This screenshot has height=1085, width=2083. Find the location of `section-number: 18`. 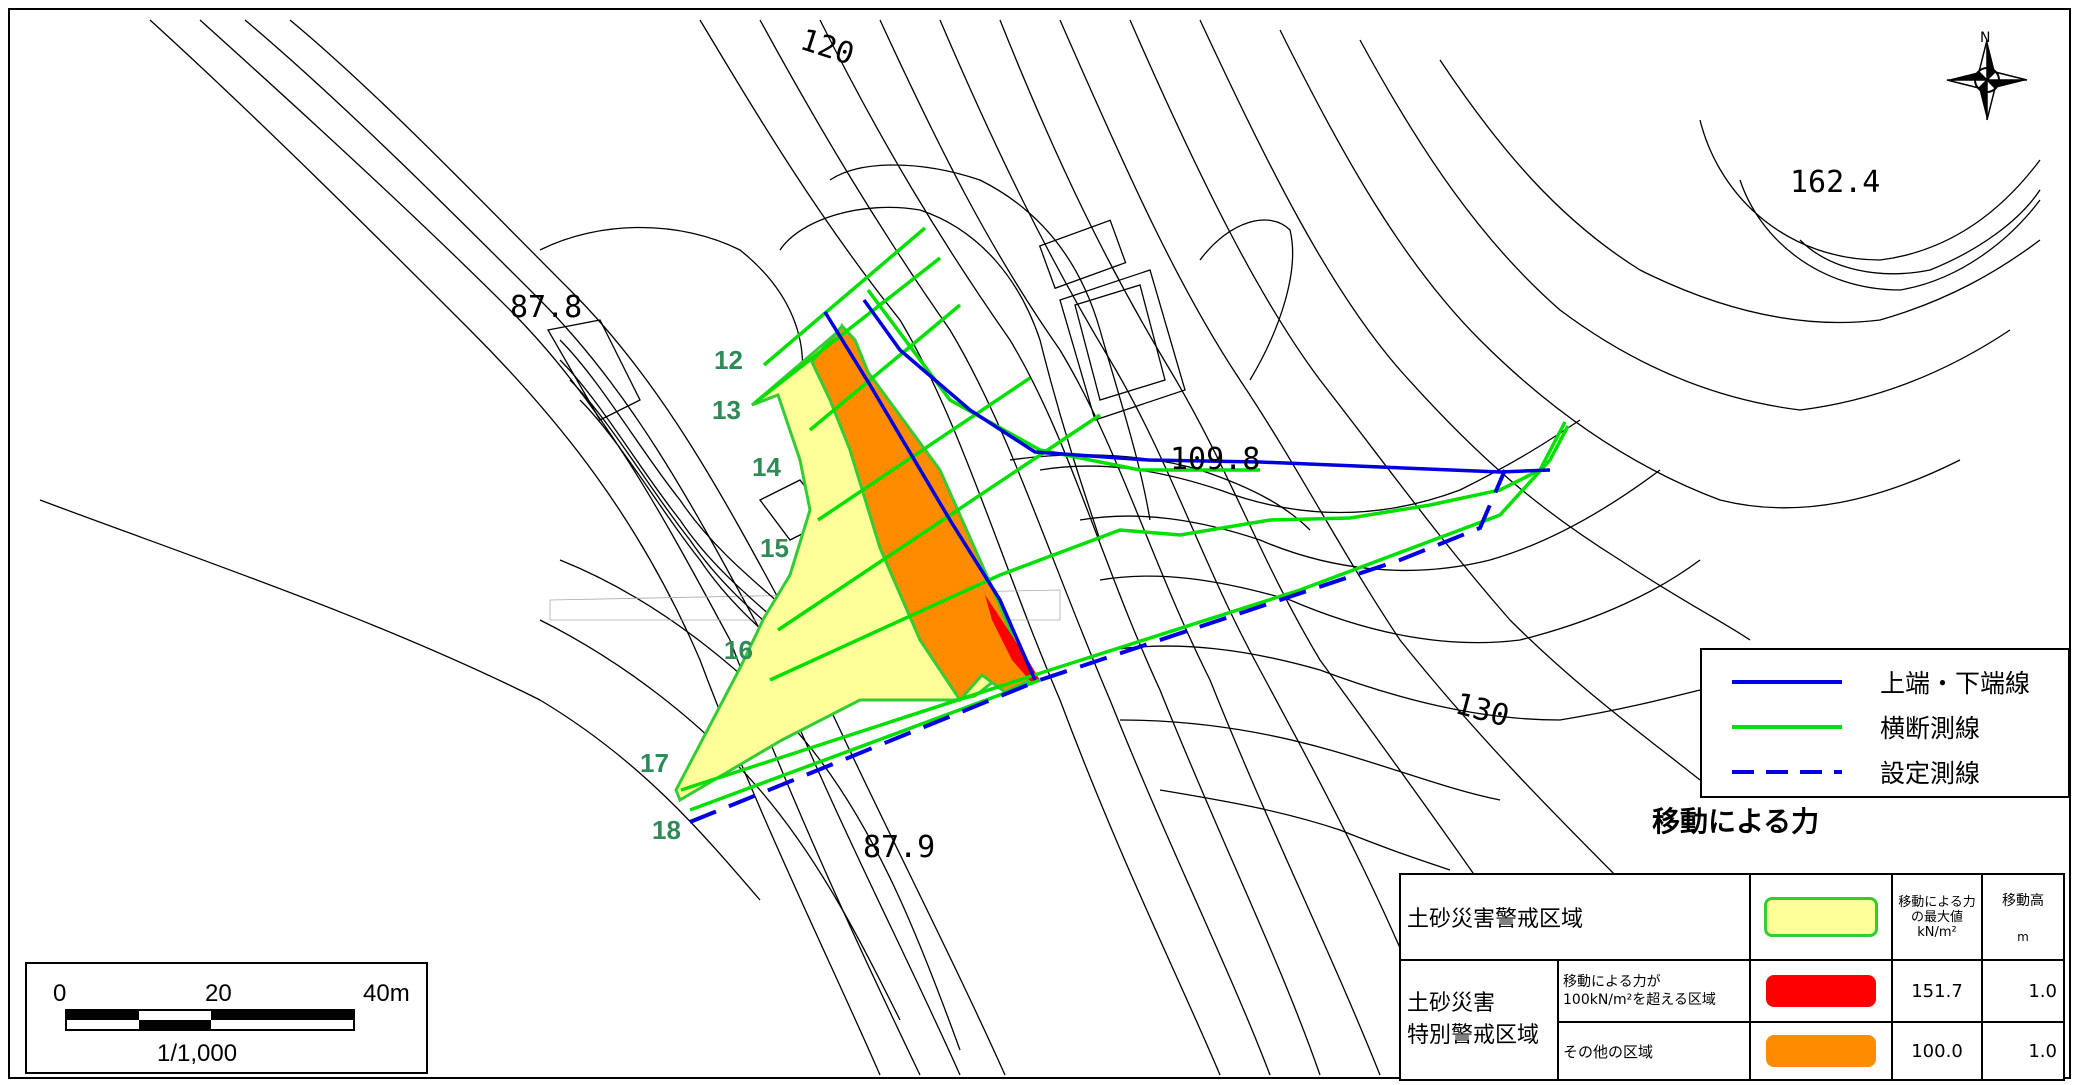

section-number: 18 is located at coordinates (666, 830).